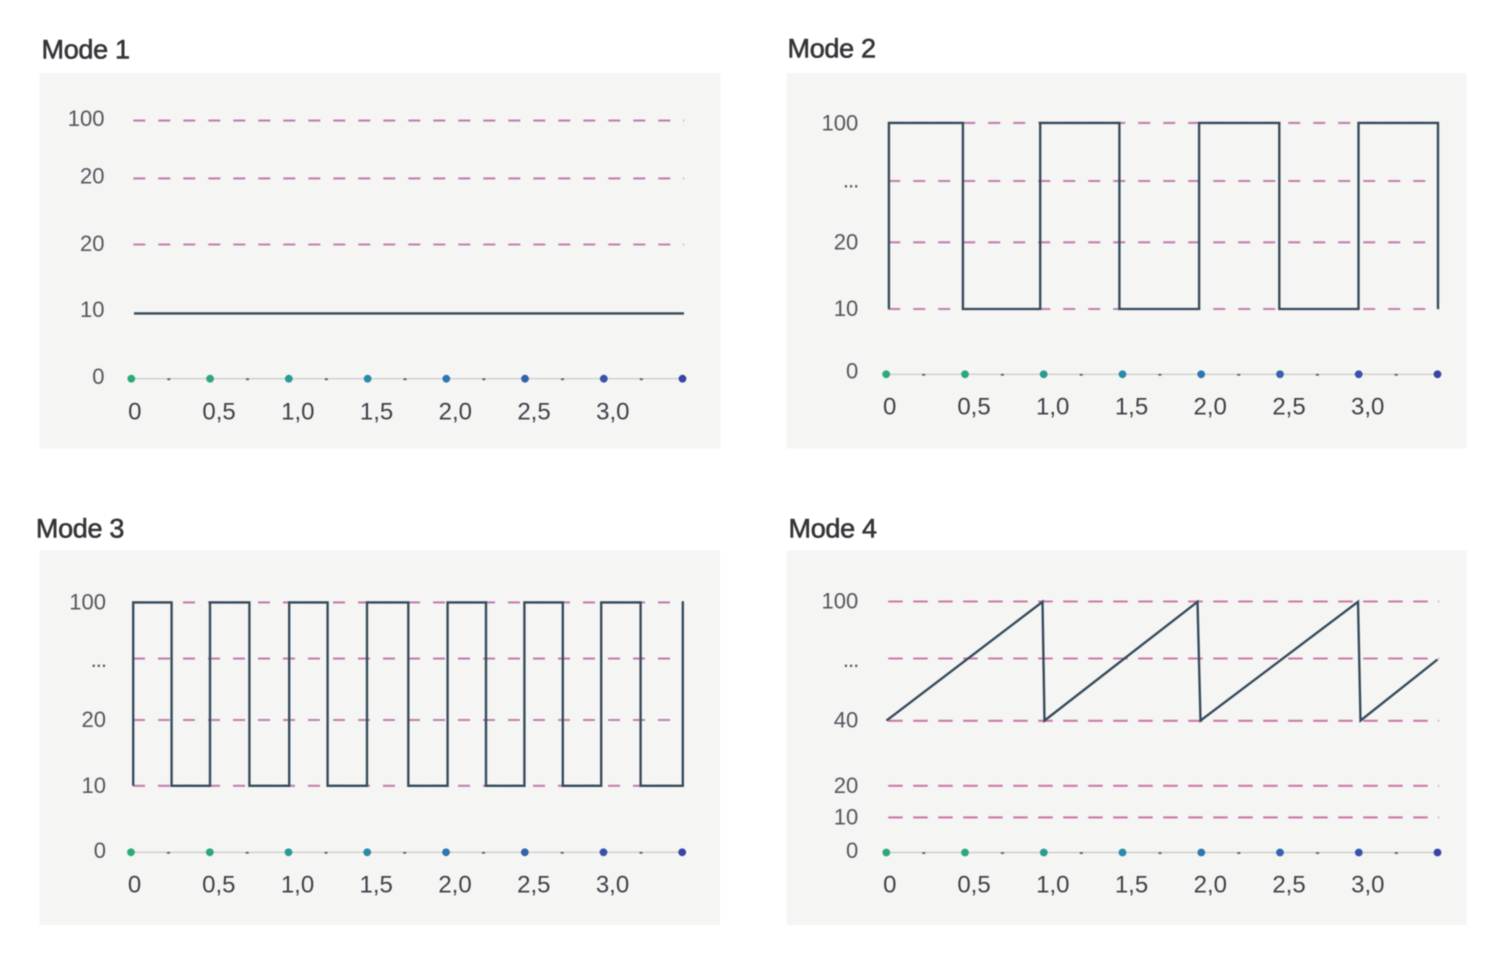 This screenshot has height=965, width=1500. Describe the element at coordinates (80, 529) in the screenshot. I see `svg-text: Mode 3` at that location.